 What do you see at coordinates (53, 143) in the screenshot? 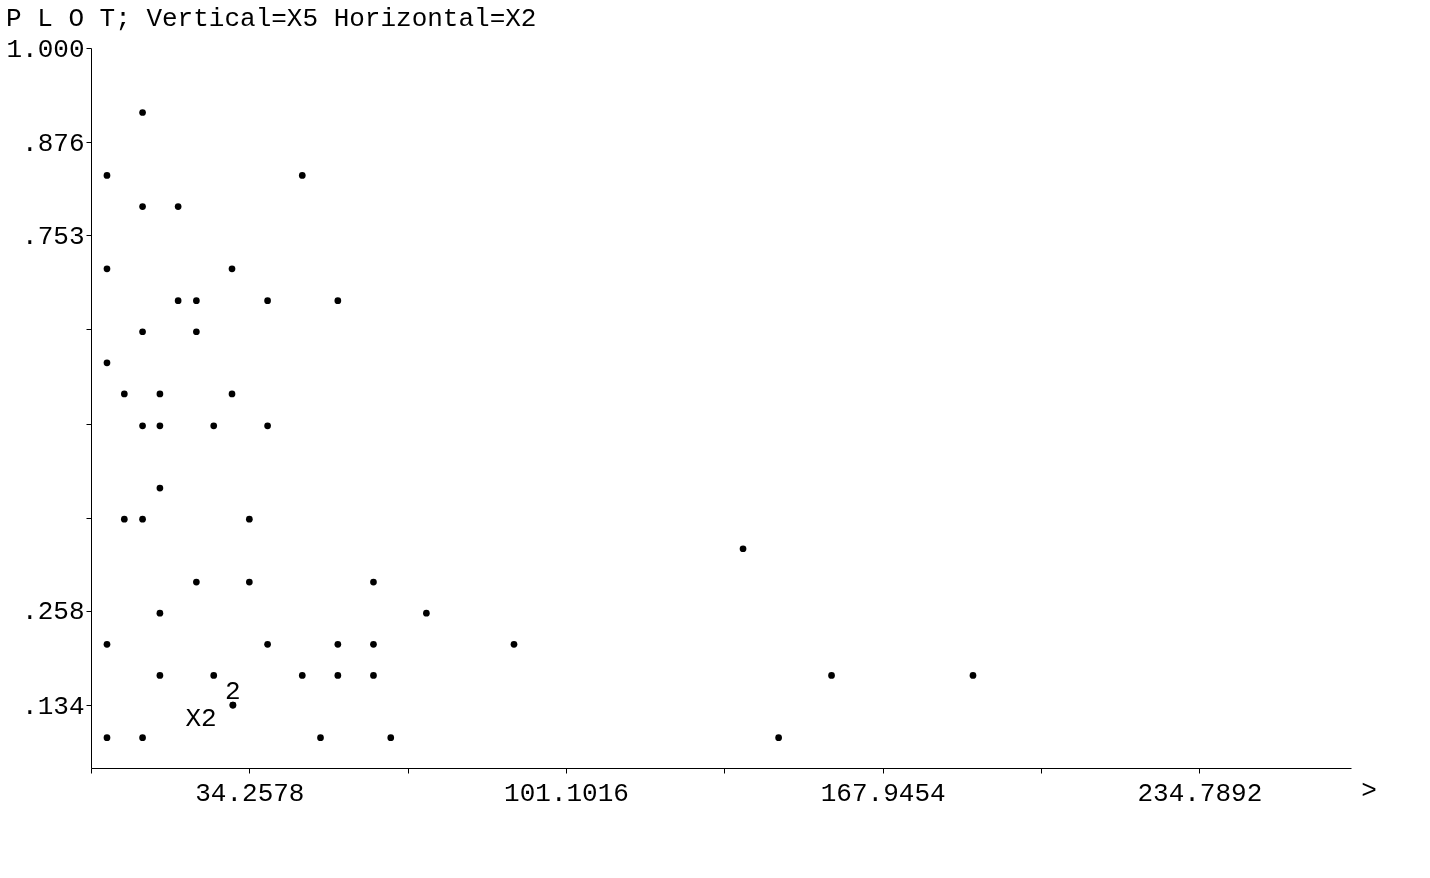
I see `y-tick-label: .876` at bounding box center [53, 143].